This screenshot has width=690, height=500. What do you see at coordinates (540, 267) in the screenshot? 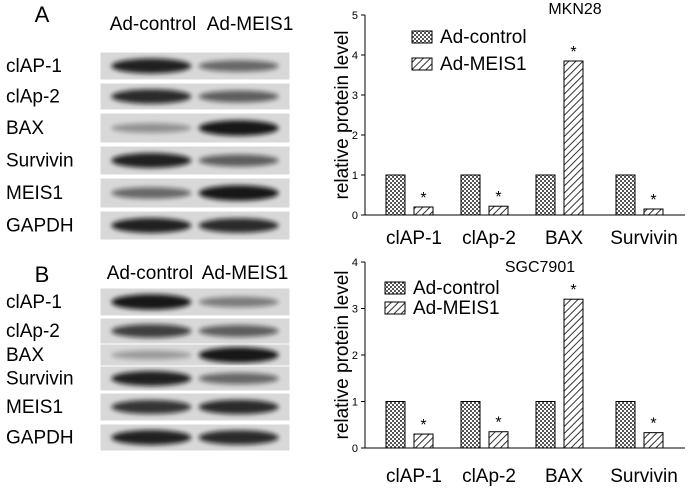
I see `chart-title: SGC7901` at bounding box center [540, 267].